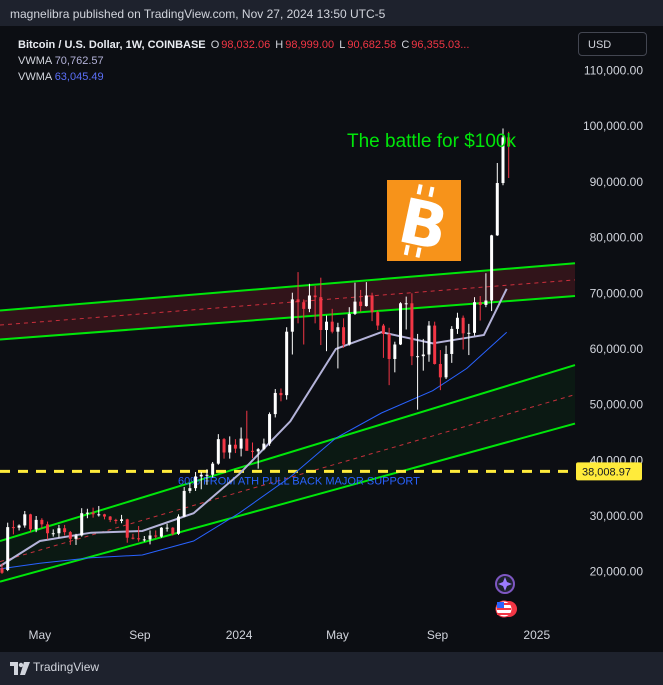  What do you see at coordinates (112, 45) in the screenshot?
I see `symbol-description: Bitcoin / U.S. Dollar, 1W, COINBASE` at bounding box center [112, 45].